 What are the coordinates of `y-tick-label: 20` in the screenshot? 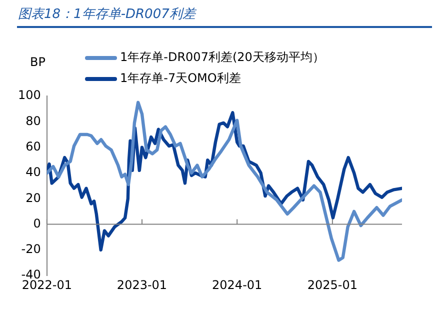 It's located at (33, 197).